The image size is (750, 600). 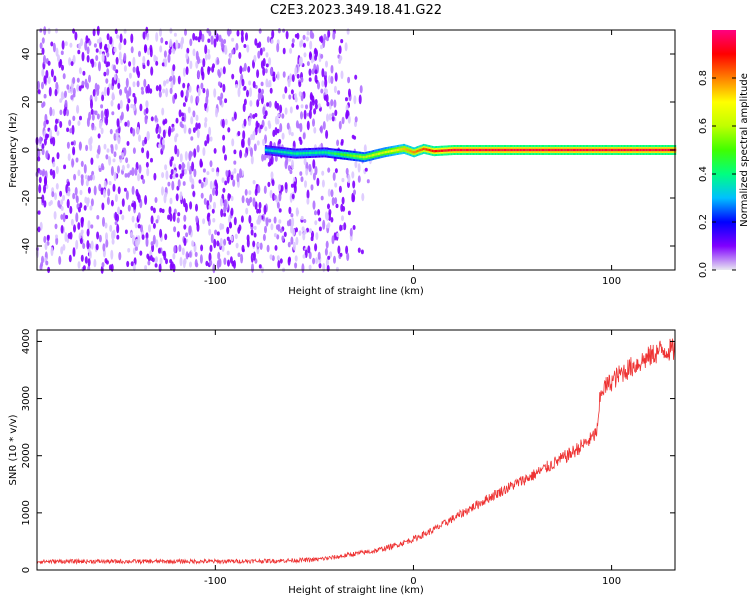 I want to click on colorbar-tick-label: 0.6, so click(x=703, y=126).